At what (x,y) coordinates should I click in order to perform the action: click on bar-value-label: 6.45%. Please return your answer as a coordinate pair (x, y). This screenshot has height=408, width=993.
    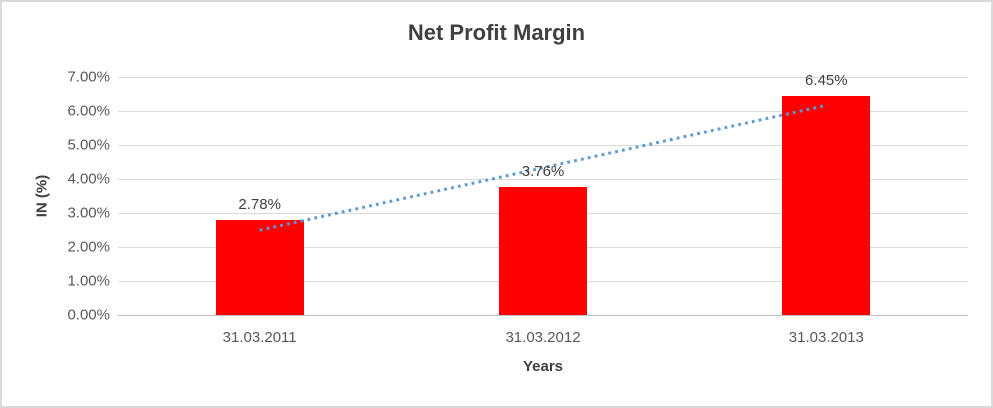
    Looking at the image, I should click on (826, 80).